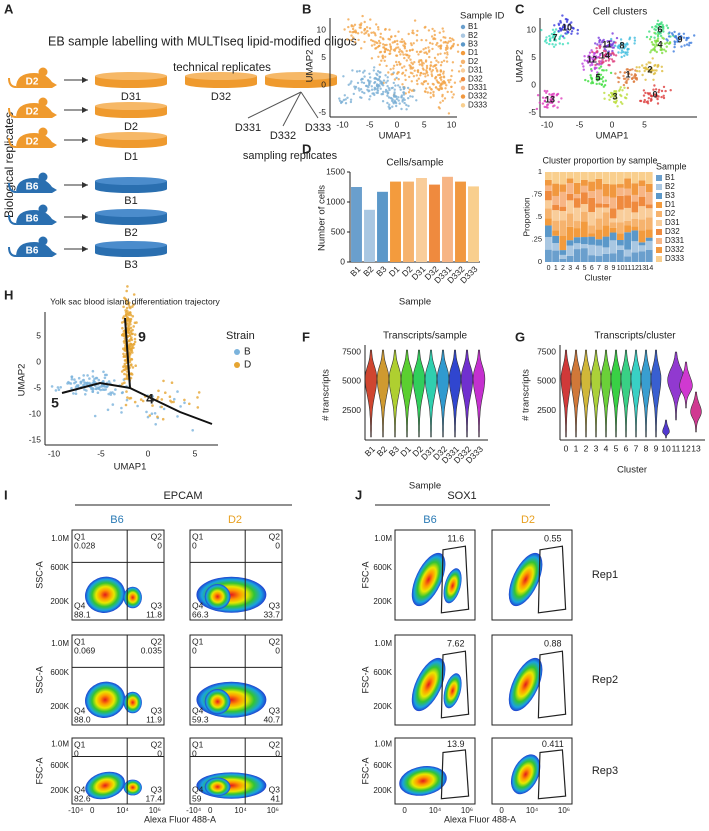  I want to click on mouse-icon, so click(36, 217).